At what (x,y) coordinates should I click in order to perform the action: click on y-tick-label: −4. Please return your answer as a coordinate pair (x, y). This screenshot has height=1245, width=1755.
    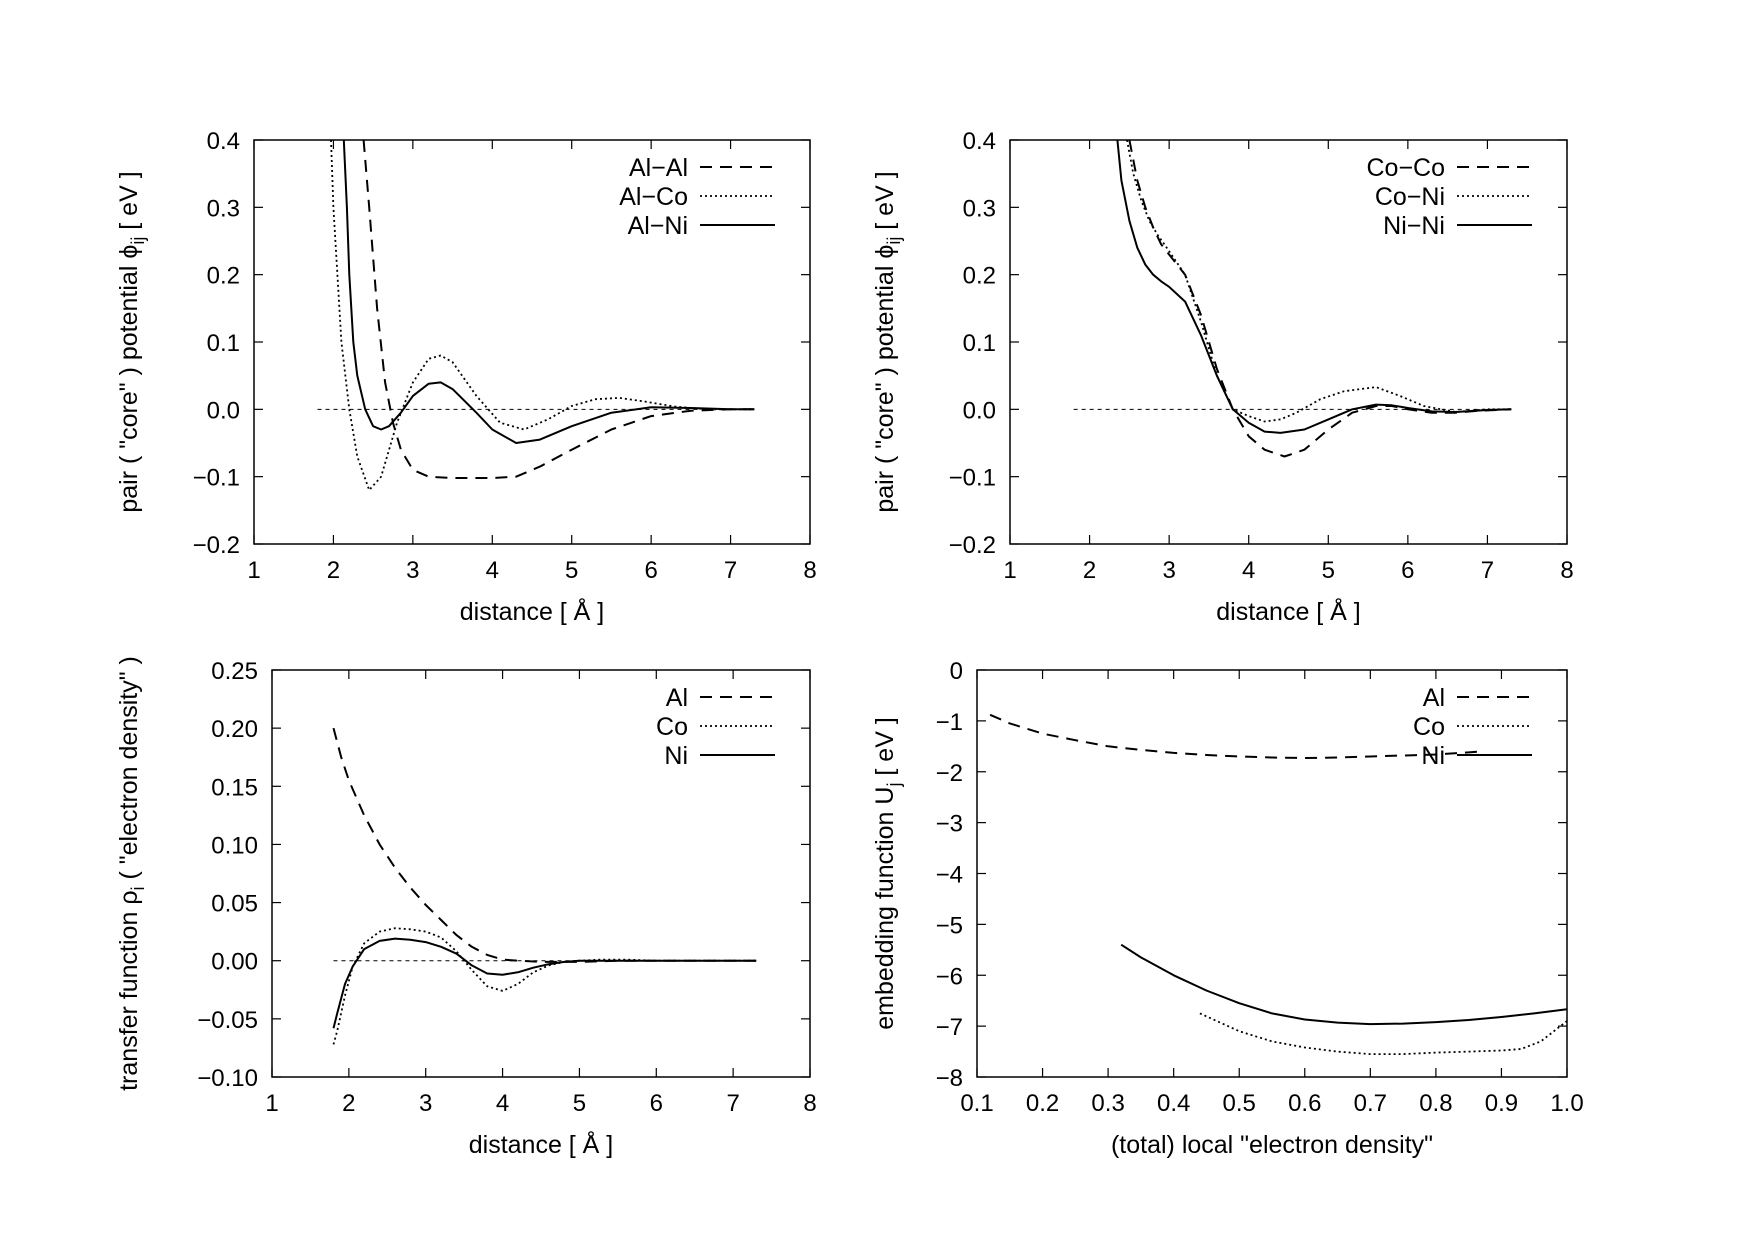
    Looking at the image, I should click on (949, 875).